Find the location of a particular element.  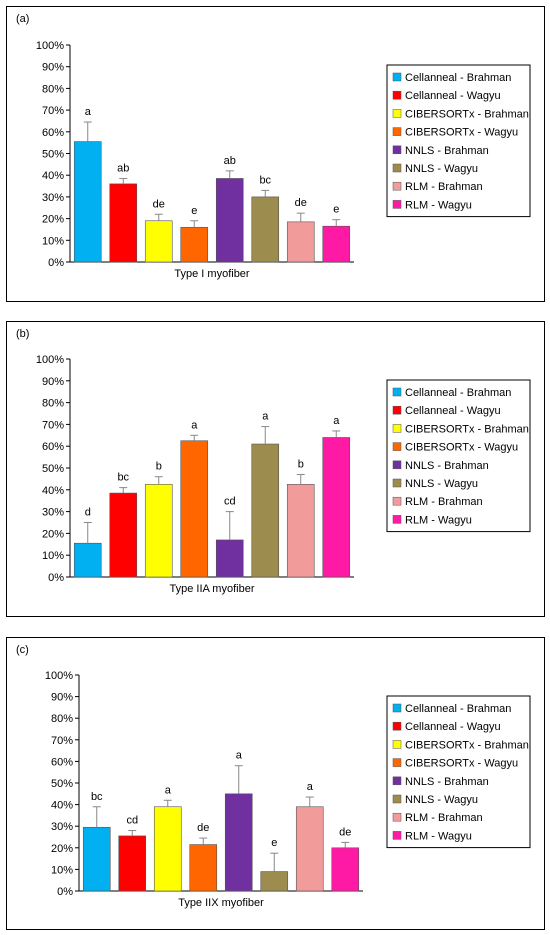

legend-entry: NNLS - Brahman is located at coordinates (447, 151).